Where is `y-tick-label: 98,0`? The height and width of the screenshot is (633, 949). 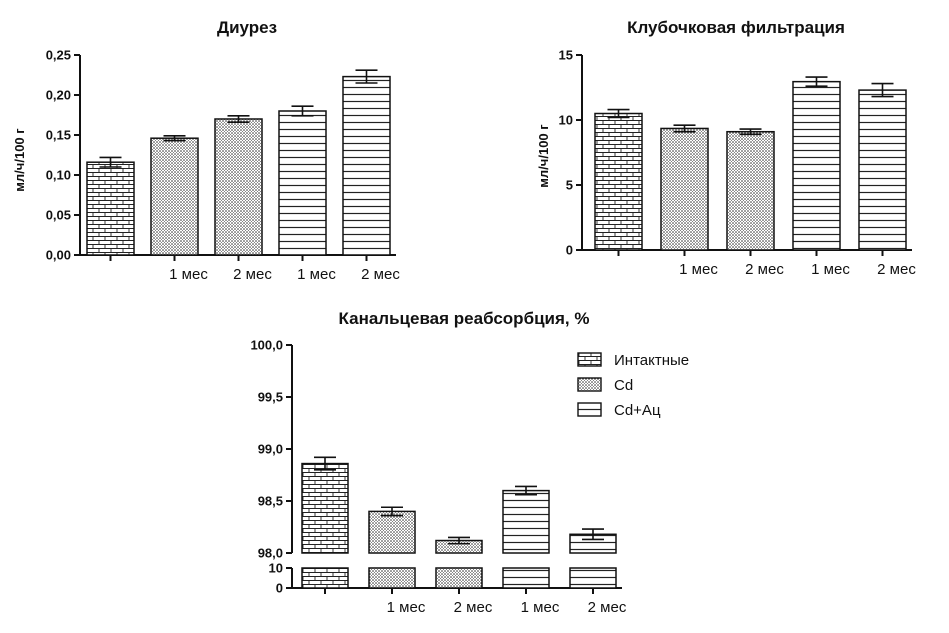
y-tick-label: 98,0 is located at coordinates (270, 553).